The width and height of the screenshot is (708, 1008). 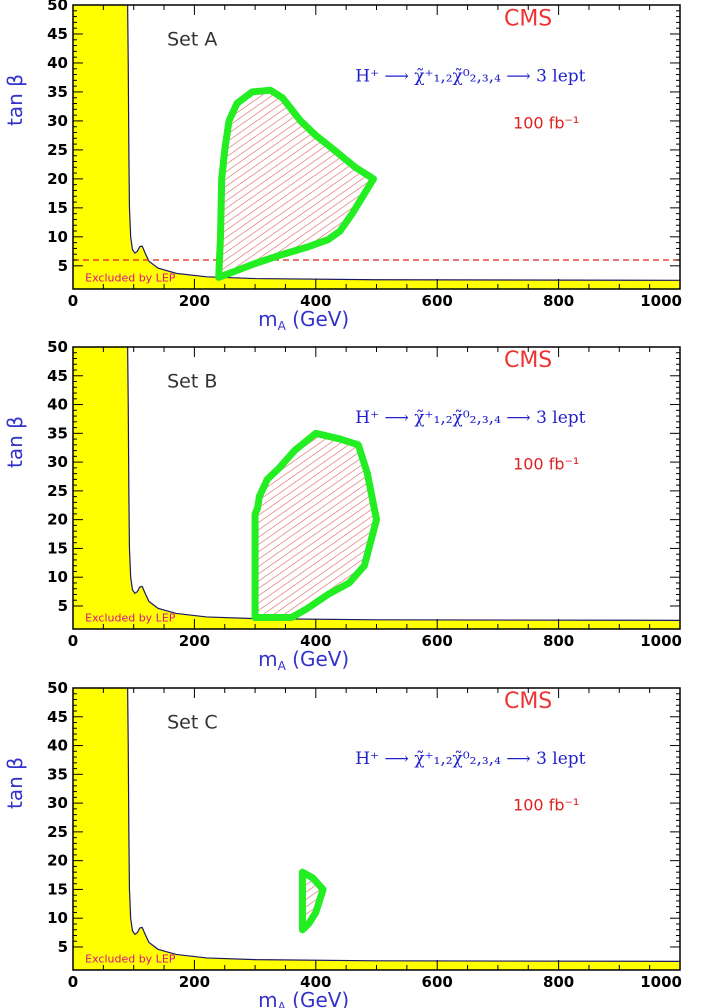 What do you see at coordinates (192, 722) in the screenshot?
I see `set-label: Set C` at bounding box center [192, 722].